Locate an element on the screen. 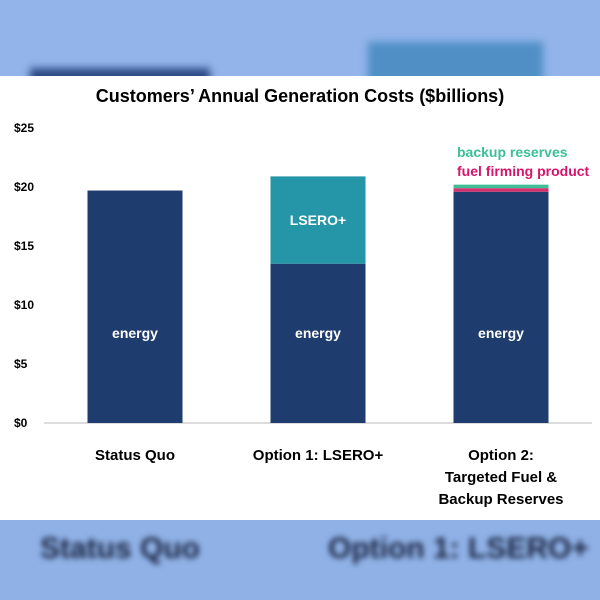 This screenshot has height=600, width=600. background-blurred-slide-bottom: Status Quo Option 1: LSERO+ is located at coordinates (300, 560).